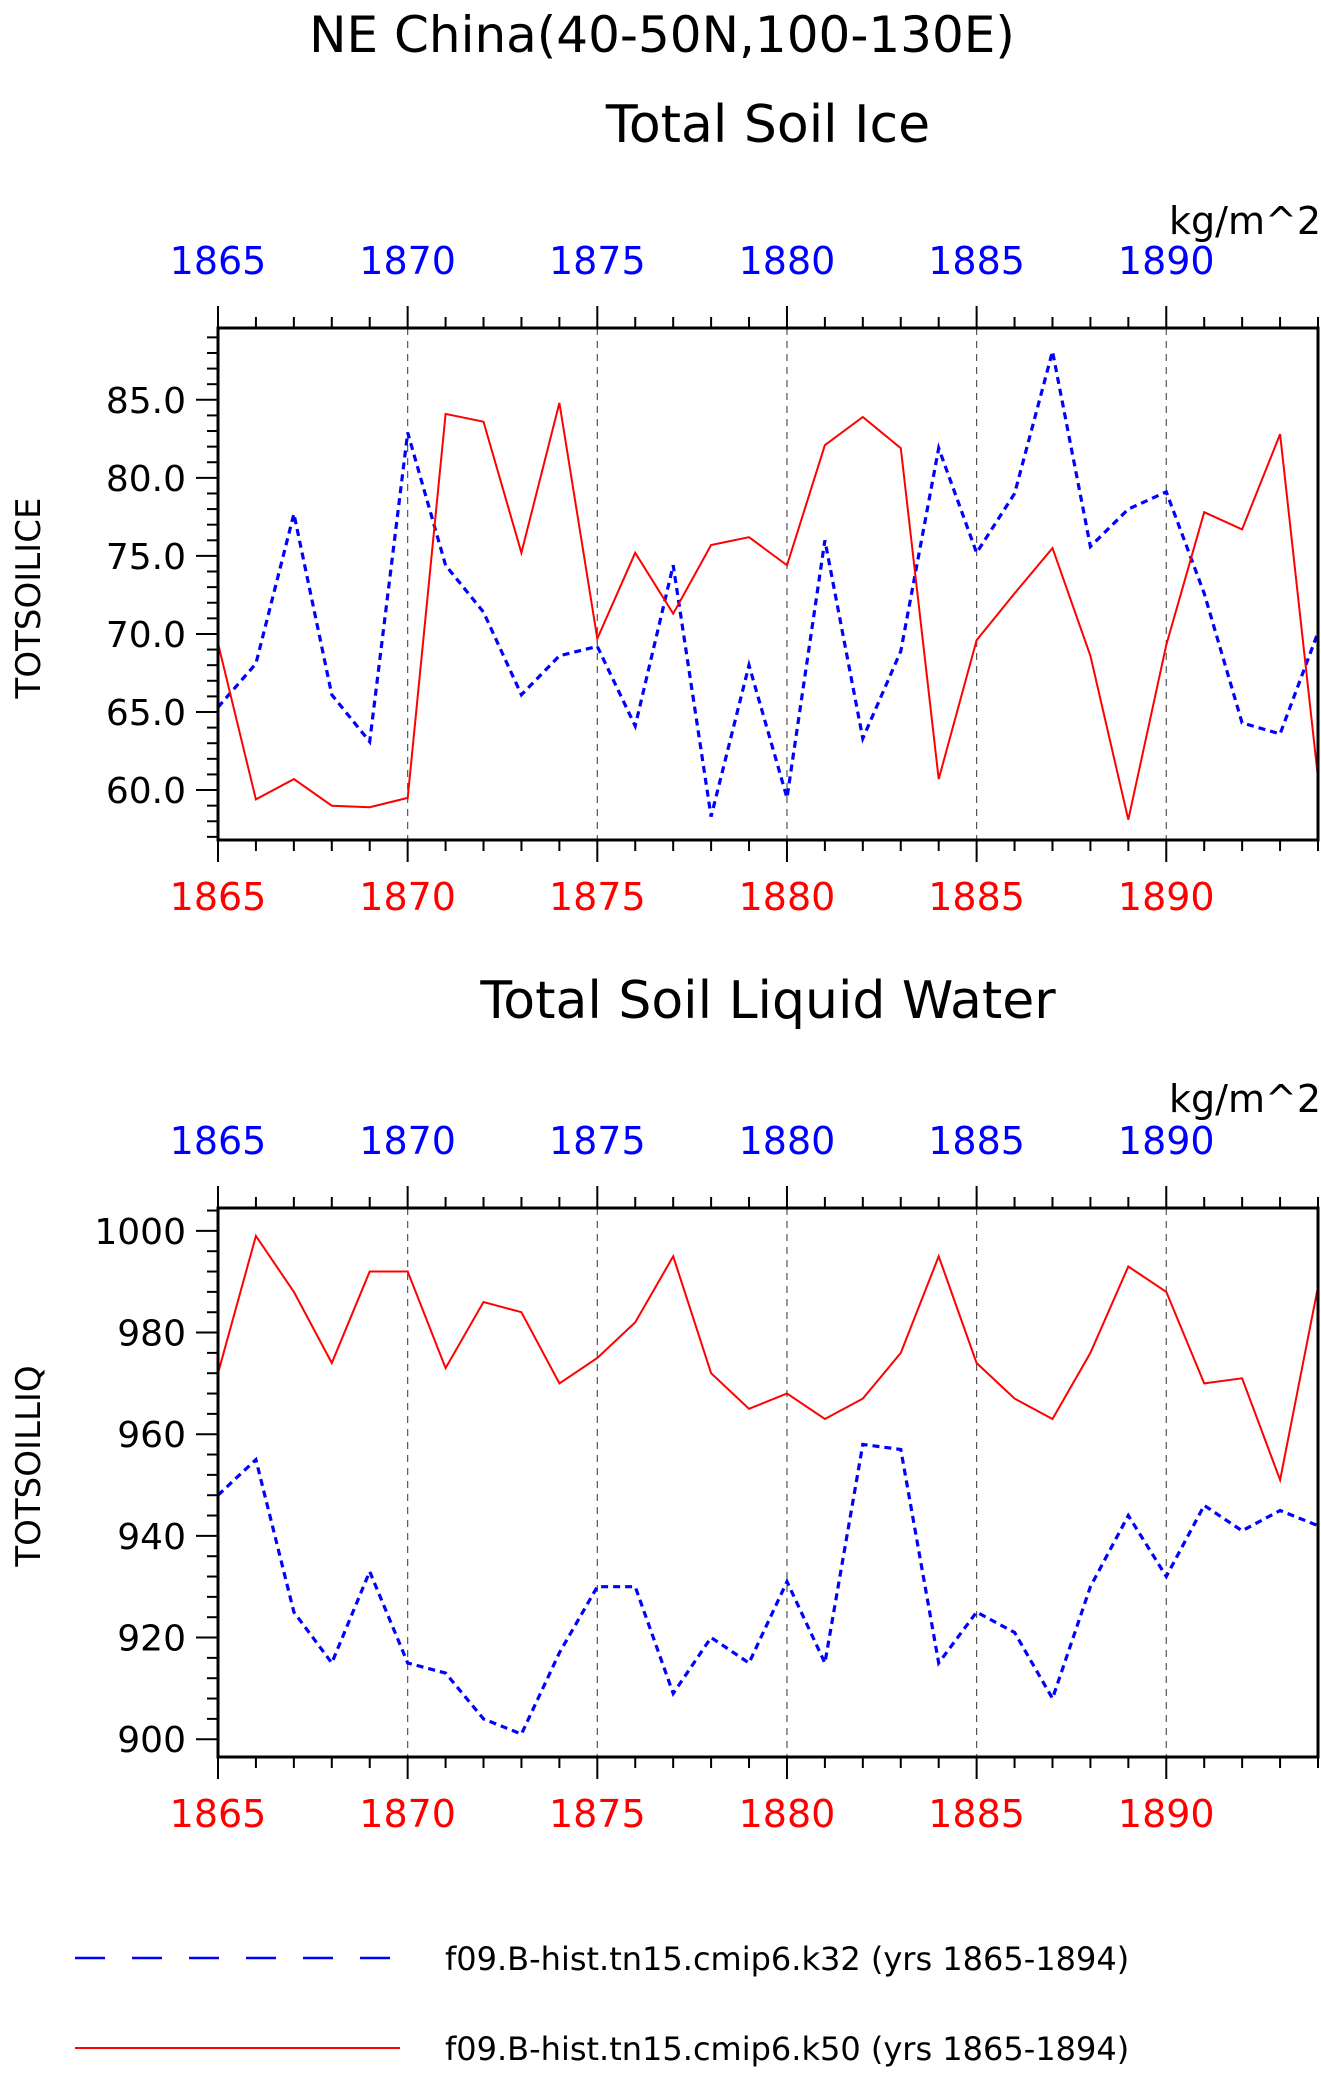 The height and width of the screenshot is (2074, 1321). Describe the element at coordinates (768, 1358) in the screenshot. I see `series-line-k50` at that location.